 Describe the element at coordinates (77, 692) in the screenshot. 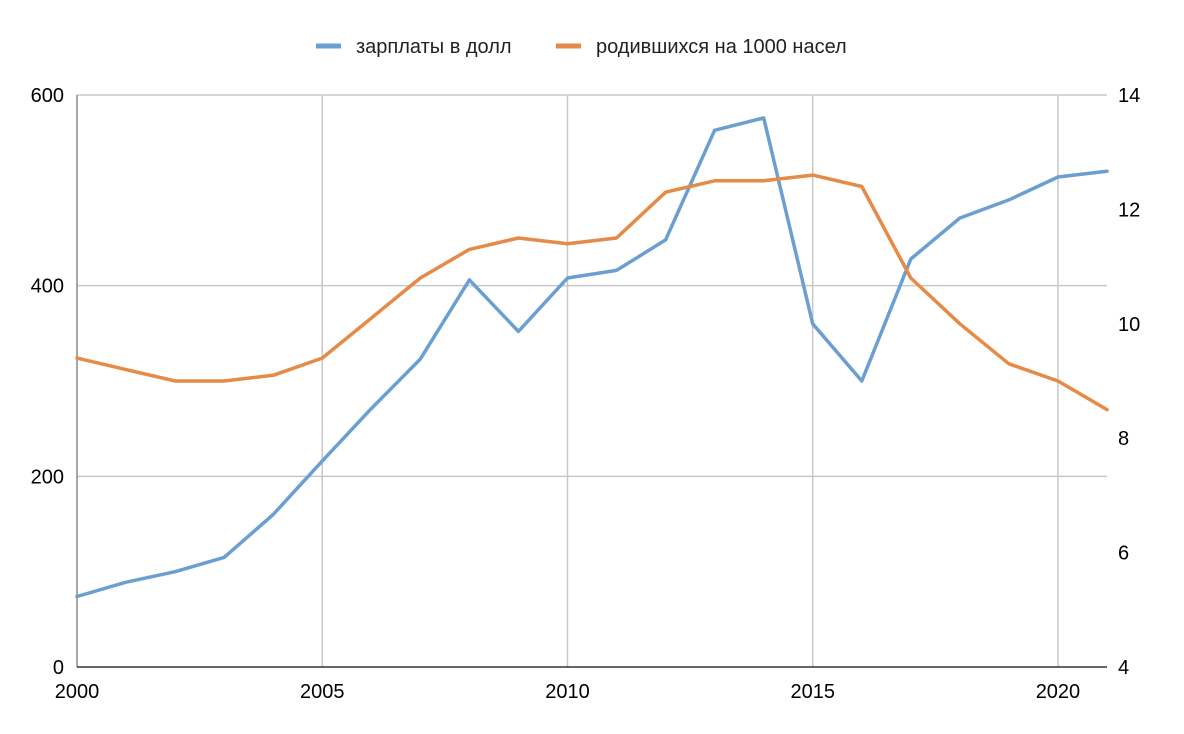

I see `x-tick-label: 2000` at that location.